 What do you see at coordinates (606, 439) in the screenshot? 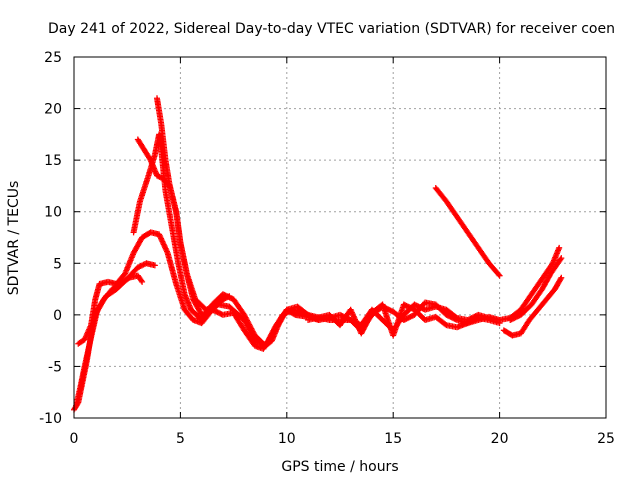
I see `x-tick-label: 25` at bounding box center [606, 439].